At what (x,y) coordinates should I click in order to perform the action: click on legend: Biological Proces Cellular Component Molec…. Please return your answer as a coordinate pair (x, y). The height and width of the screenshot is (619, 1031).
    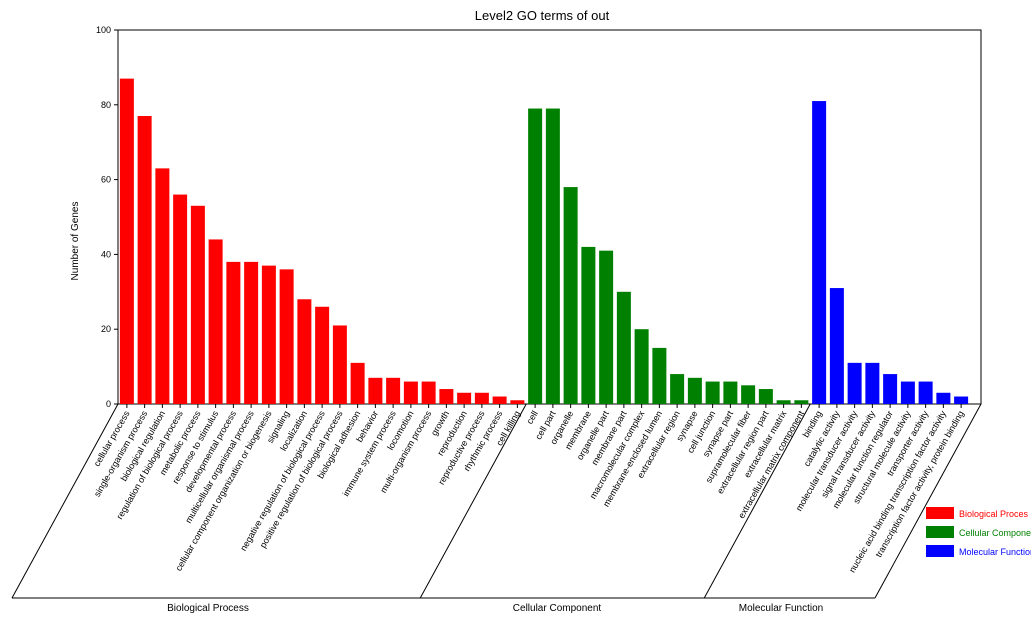
    Looking at the image, I should click on (978, 532).